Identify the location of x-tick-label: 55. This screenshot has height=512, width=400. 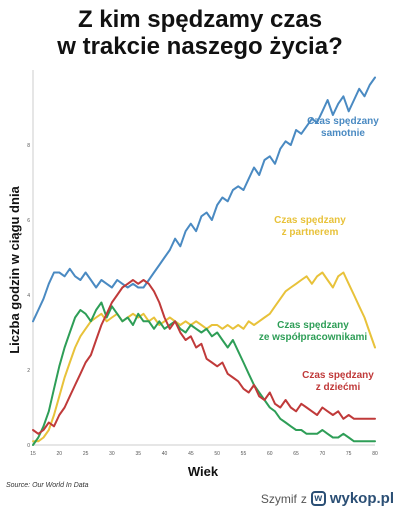
(244, 454).